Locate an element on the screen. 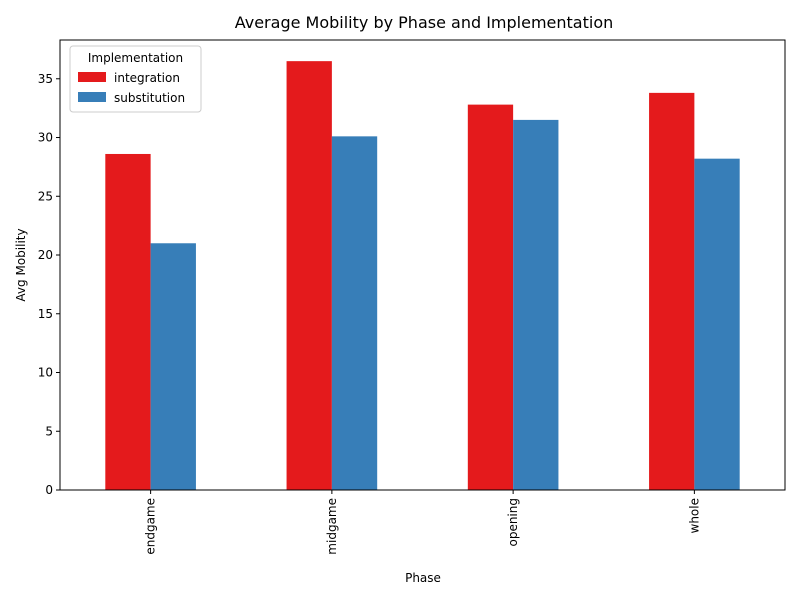 The height and width of the screenshot is (604, 800). y-tick-label: 25 is located at coordinates (45, 196).